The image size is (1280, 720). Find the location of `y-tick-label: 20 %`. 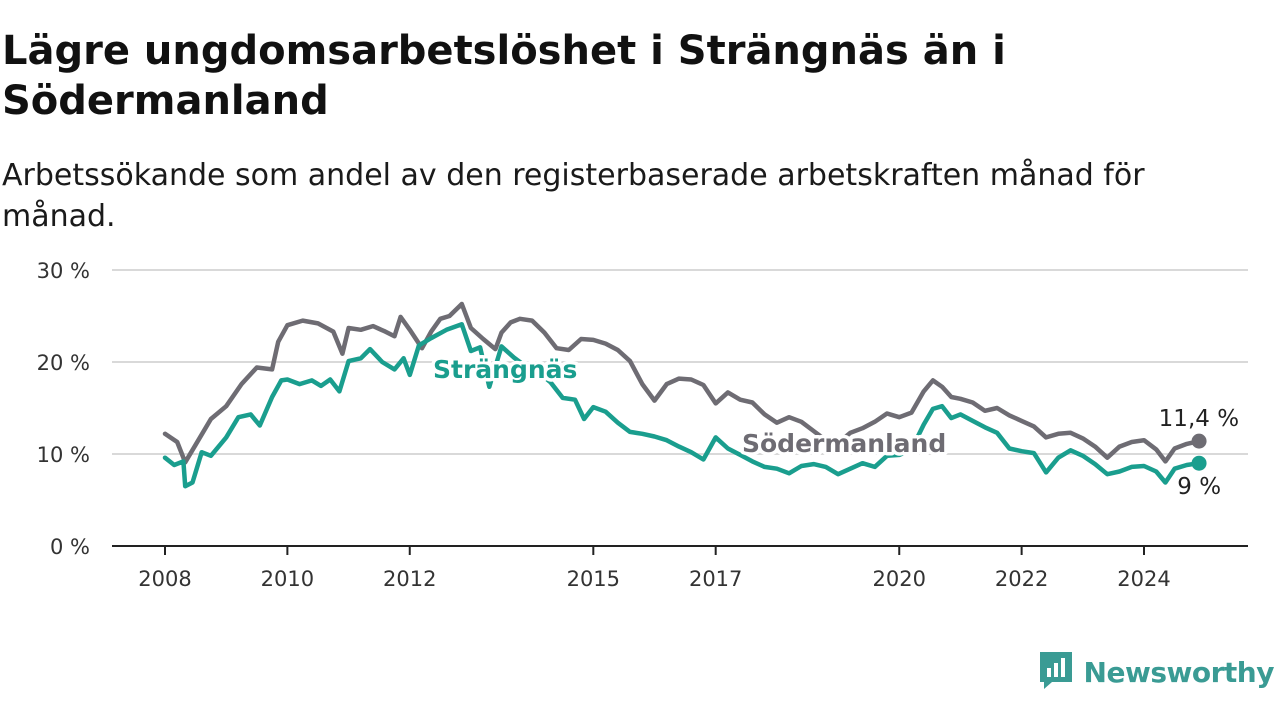

y-tick-label: 20 % is located at coordinates (63, 363).